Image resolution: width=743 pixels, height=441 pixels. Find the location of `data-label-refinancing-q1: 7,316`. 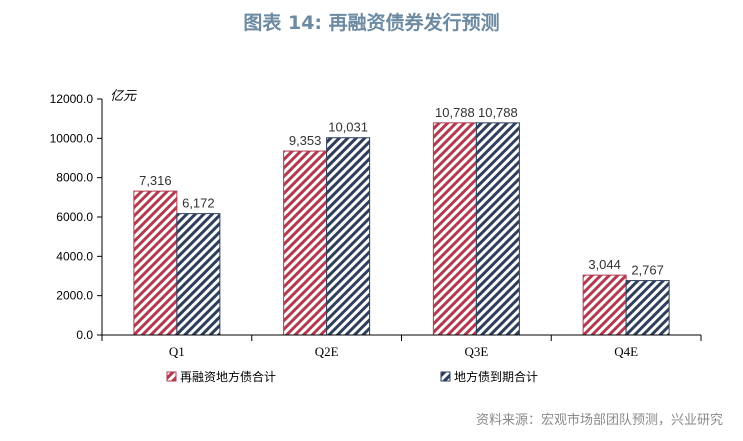

data-label-refinancing-q1: 7,316 is located at coordinates (155, 180).